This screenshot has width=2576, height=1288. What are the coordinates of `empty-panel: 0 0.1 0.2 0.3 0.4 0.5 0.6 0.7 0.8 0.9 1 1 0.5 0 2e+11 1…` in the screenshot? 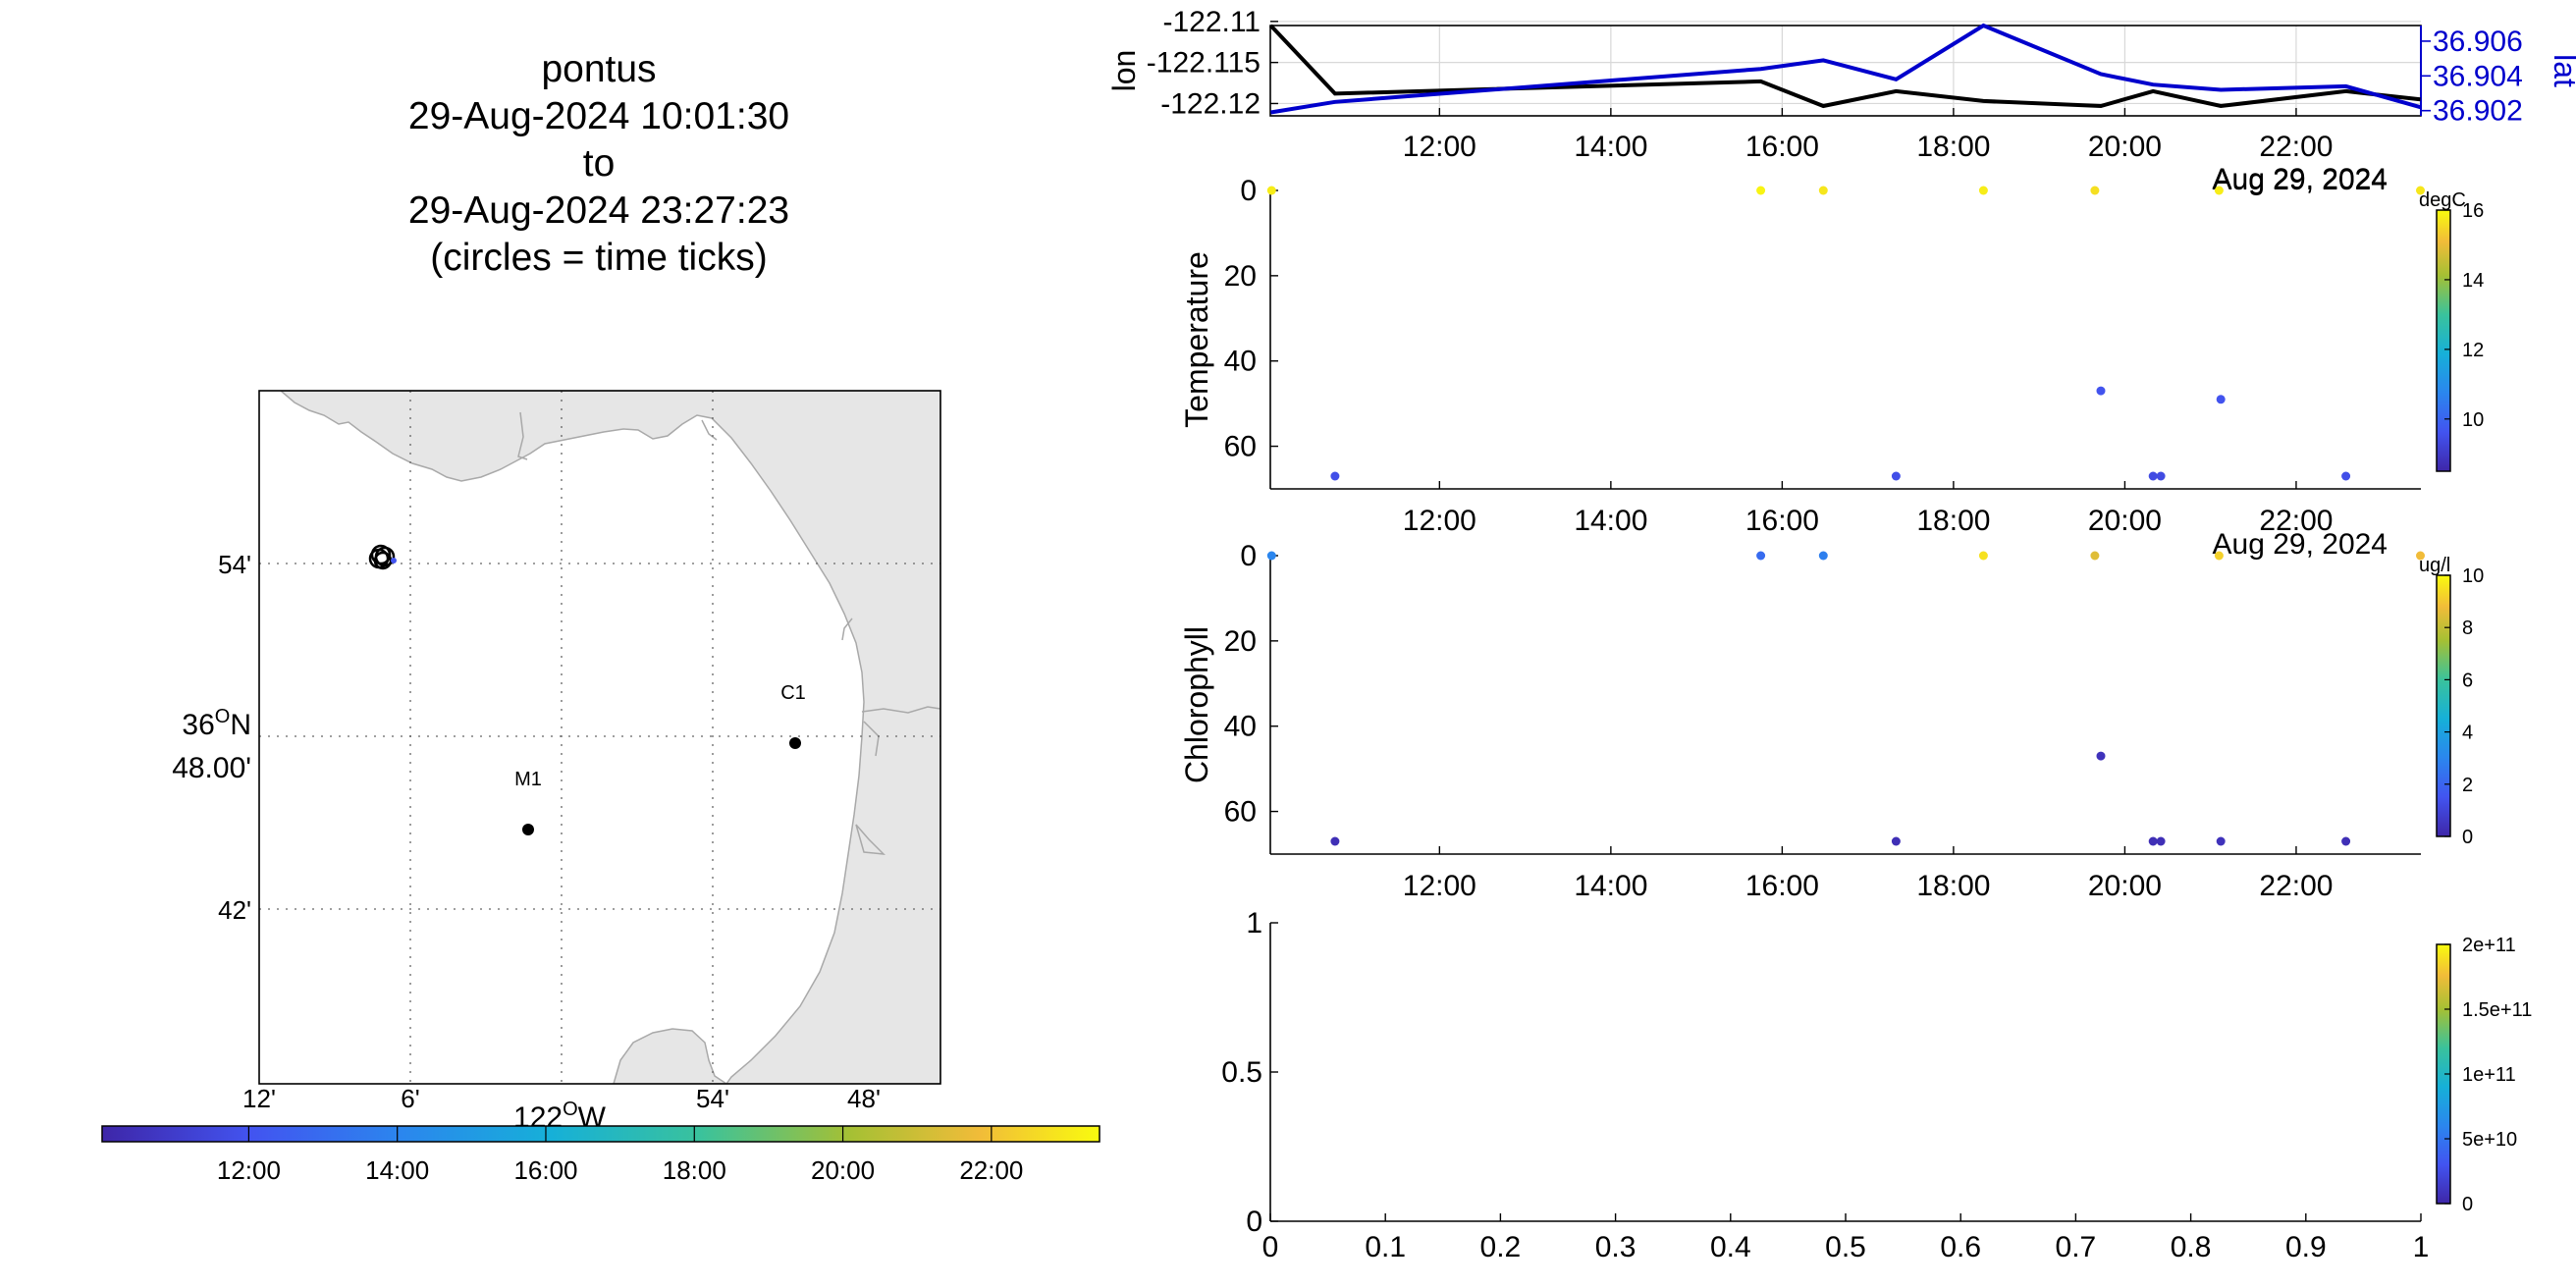 It's located at (1876, 1085).